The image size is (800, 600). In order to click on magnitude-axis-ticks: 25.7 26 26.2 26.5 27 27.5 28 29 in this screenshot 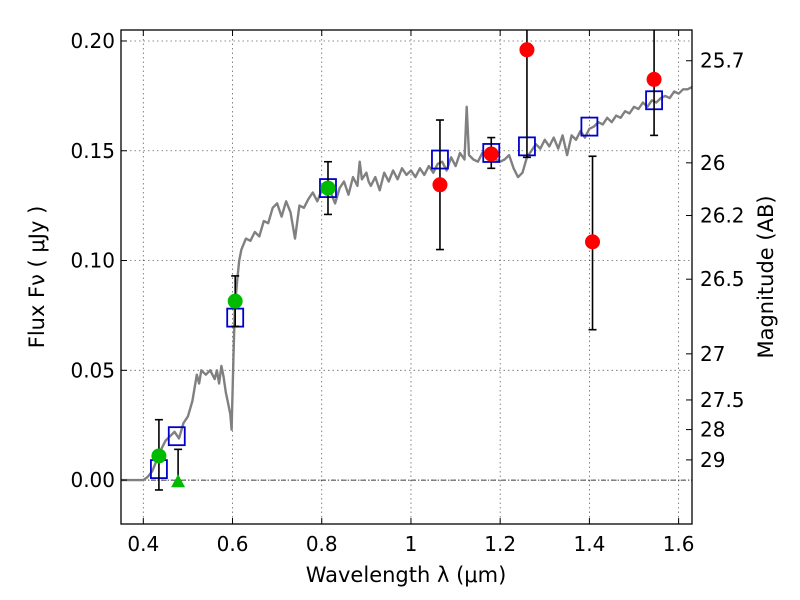, I will do `click(715, 260)`.